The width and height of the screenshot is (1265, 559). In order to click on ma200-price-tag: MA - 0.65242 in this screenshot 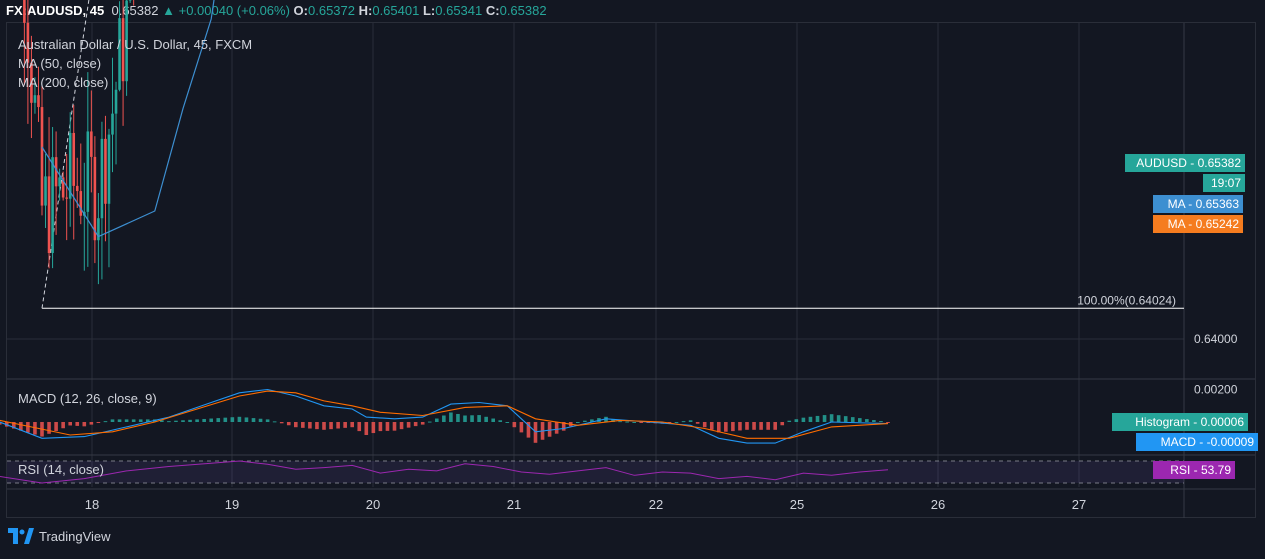, I will do `click(1198, 224)`.